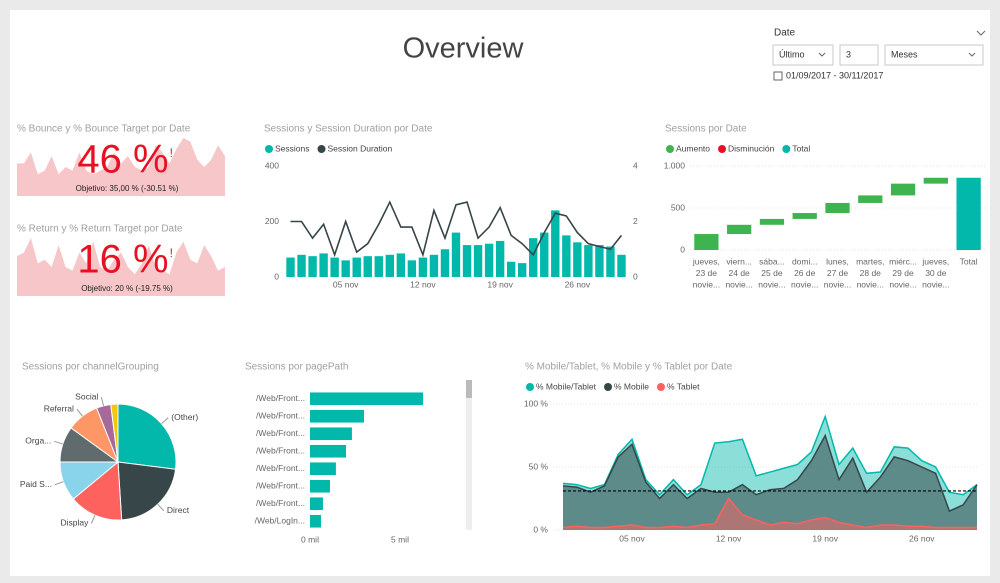 The height and width of the screenshot is (583, 1000). I want to click on area, so click(770, 482).